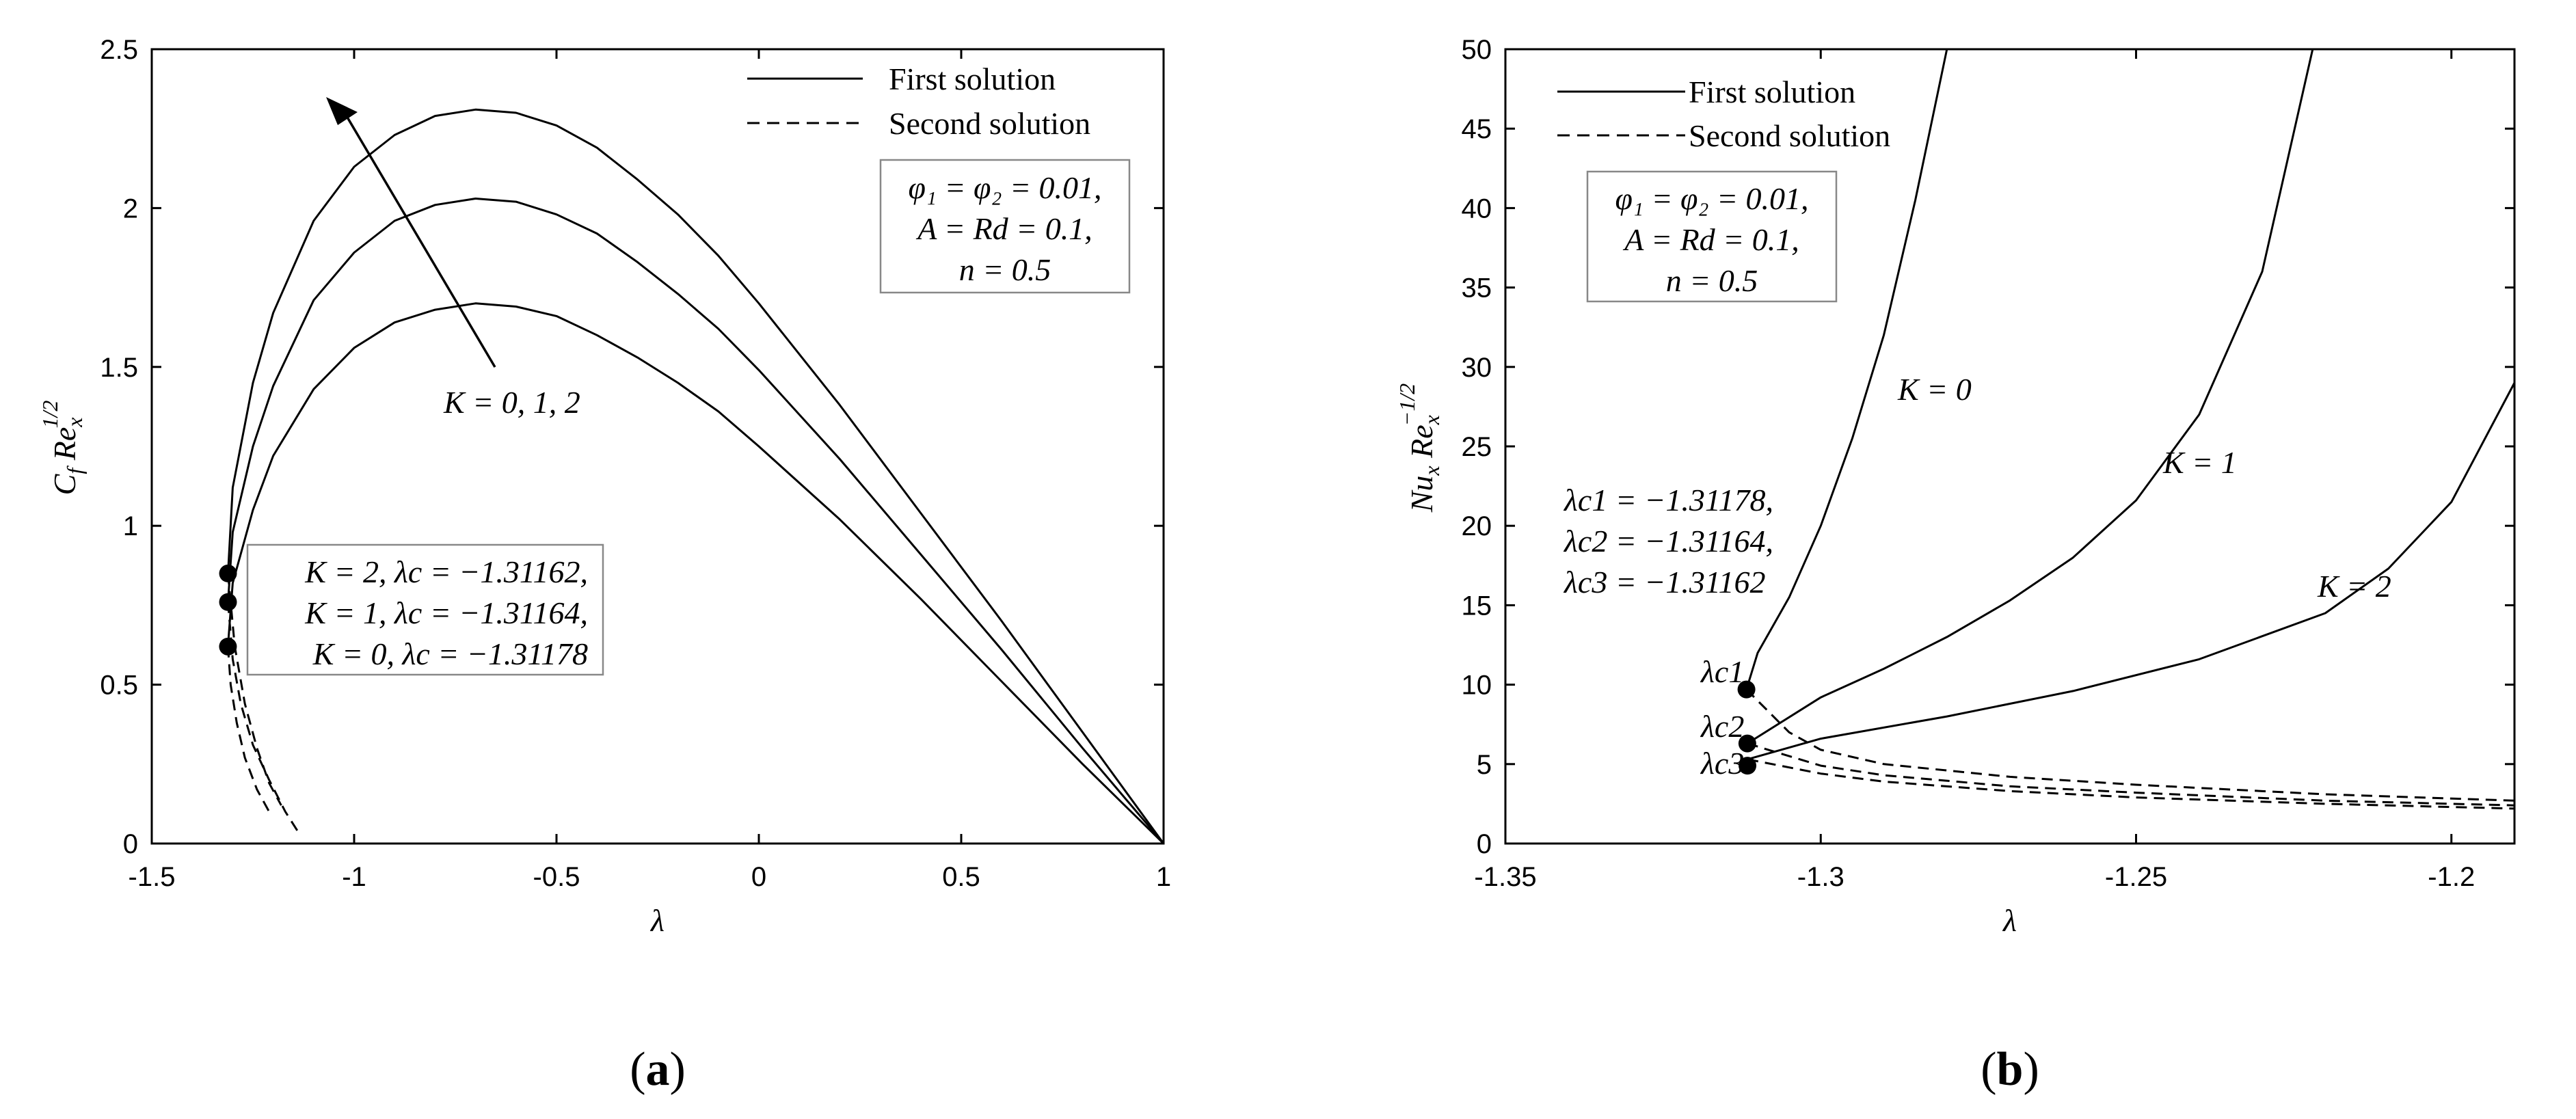 This screenshot has width=2576, height=1119. Describe the element at coordinates (2199, 462) in the screenshot. I see `curve-label-k1-b: K = 1` at that location.